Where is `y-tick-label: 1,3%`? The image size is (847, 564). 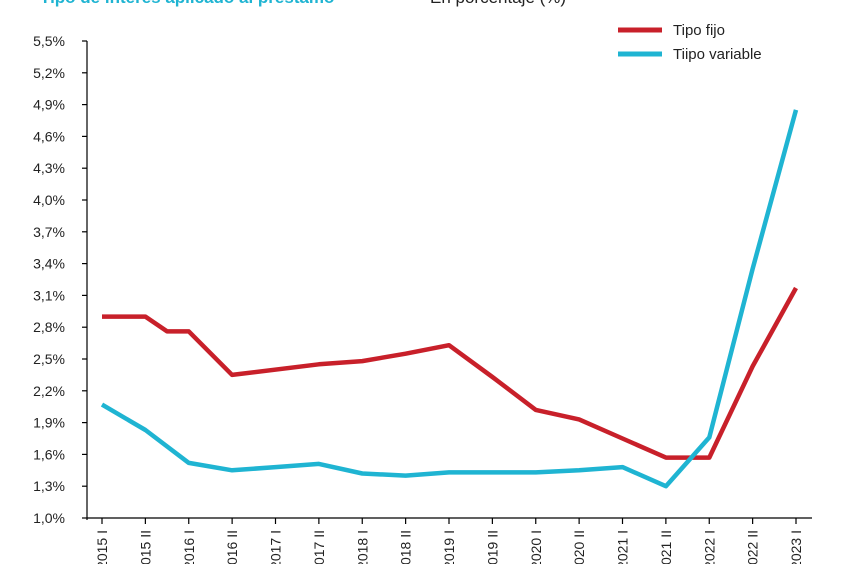
y-tick-label: 1,3% is located at coordinates (49, 486).